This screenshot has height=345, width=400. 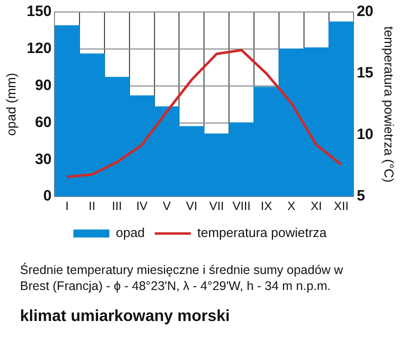 What do you see at coordinates (47, 196) in the screenshot?
I see `y-tick-label: 0` at bounding box center [47, 196].